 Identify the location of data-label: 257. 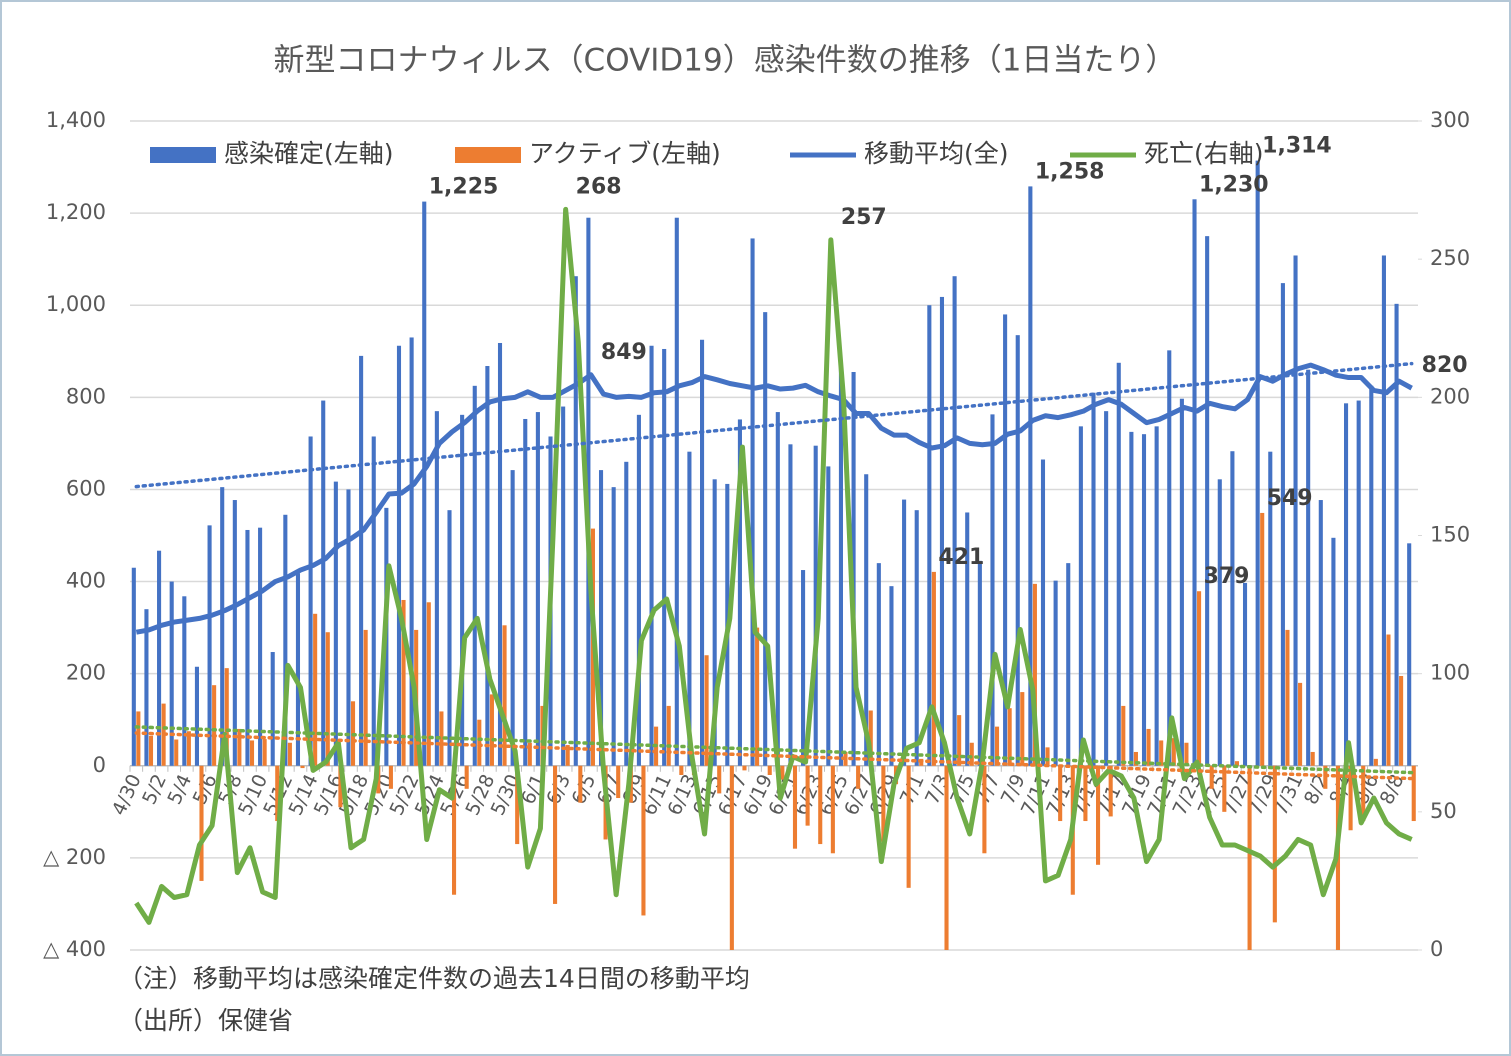
(864, 217).